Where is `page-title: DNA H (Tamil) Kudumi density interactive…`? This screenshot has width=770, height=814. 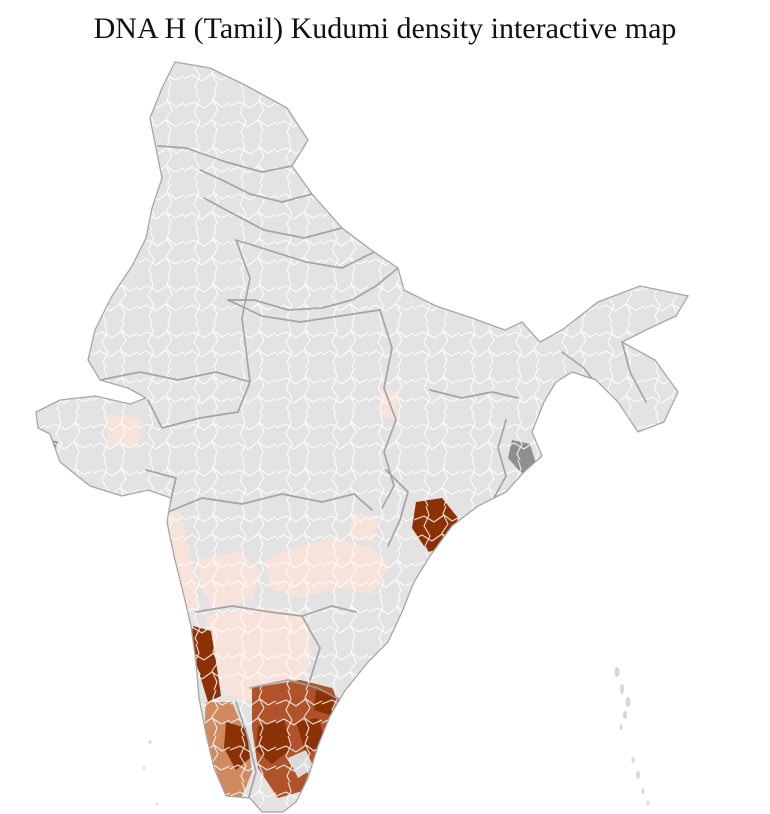
page-title: DNA H (Tamil) Kudumi density interactive… is located at coordinates (385, 28).